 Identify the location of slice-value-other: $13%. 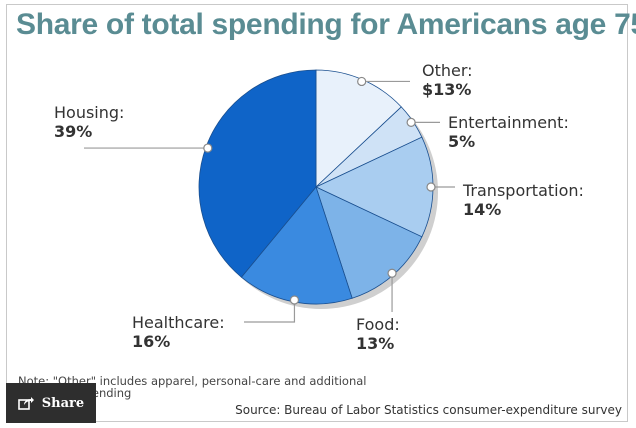
(446, 89).